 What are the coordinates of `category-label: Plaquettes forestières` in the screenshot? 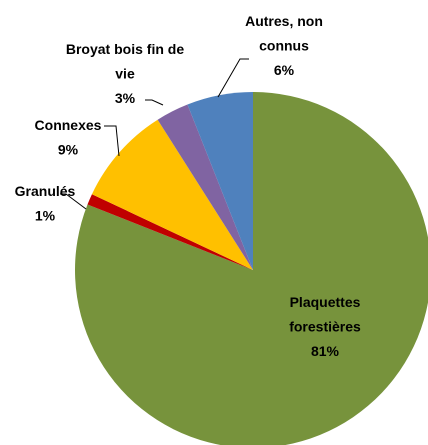 It's located at (325, 314).